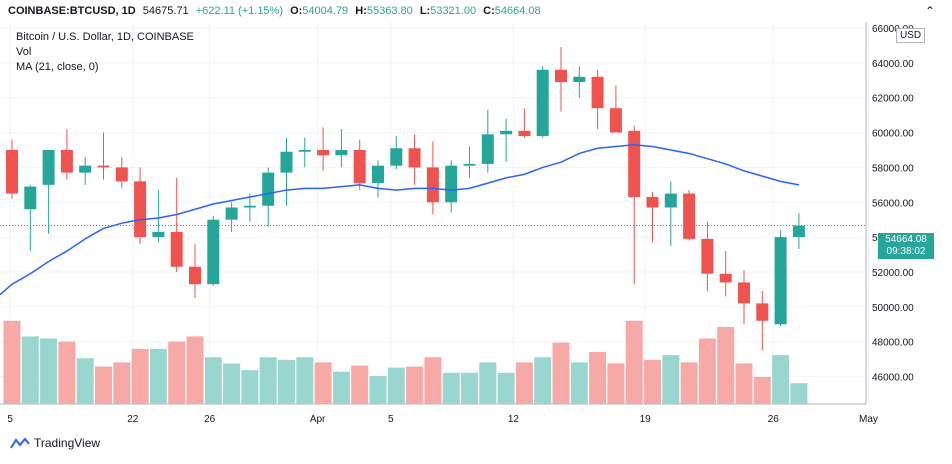 Image resolution: width=952 pixels, height=464 pixels. Describe the element at coordinates (893, 99) in the screenshot. I see `y-tick-label: 62000.00` at that location.